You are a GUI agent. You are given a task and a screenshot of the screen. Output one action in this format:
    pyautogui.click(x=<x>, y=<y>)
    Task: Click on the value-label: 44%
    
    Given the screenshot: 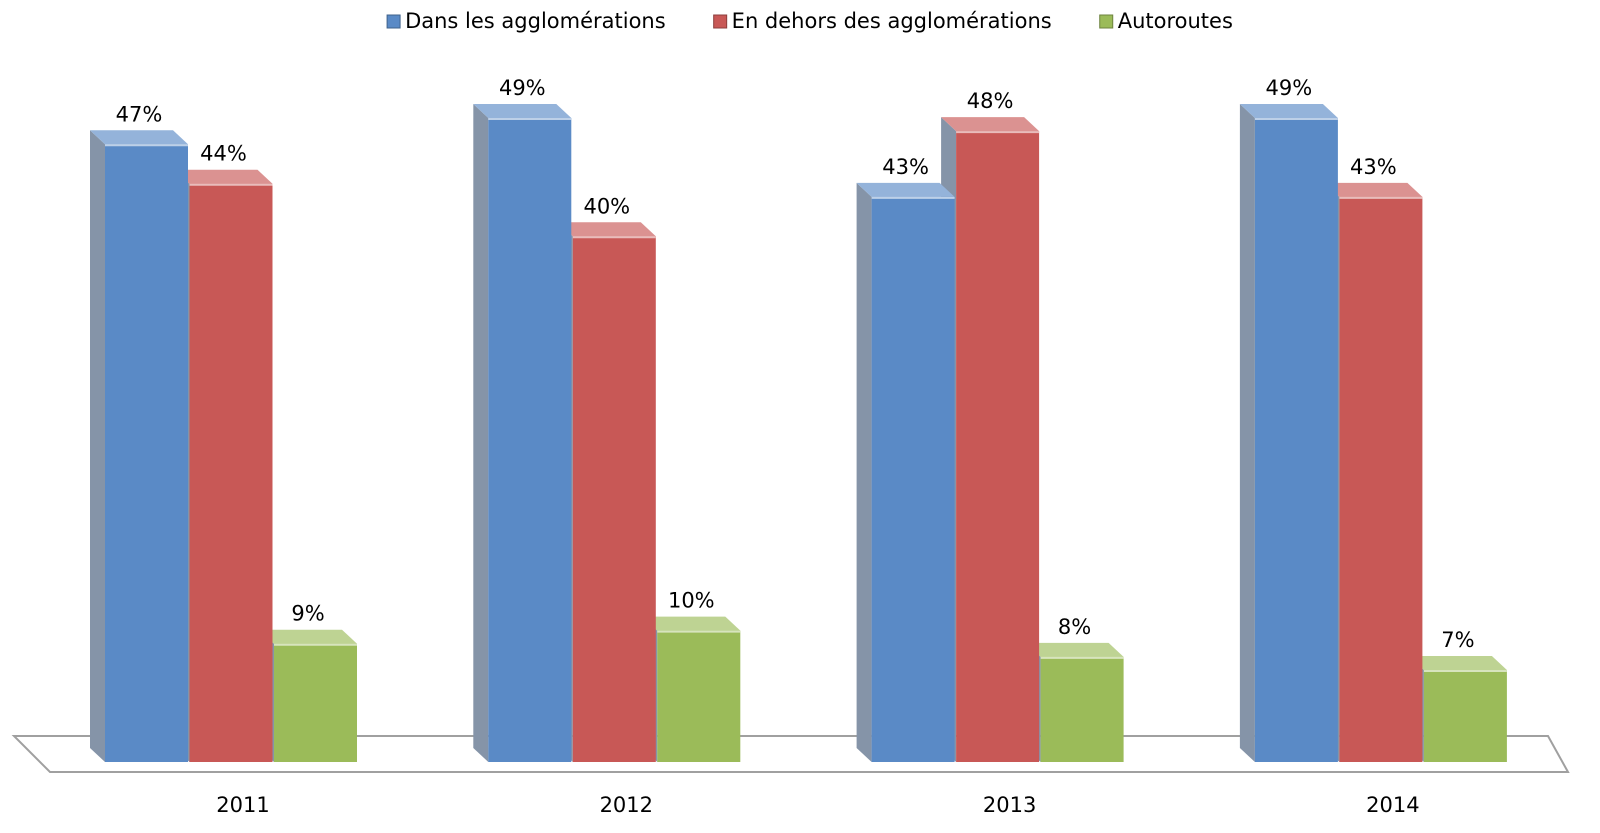 What is the action you would take?
    pyautogui.click(x=223, y=154)
    